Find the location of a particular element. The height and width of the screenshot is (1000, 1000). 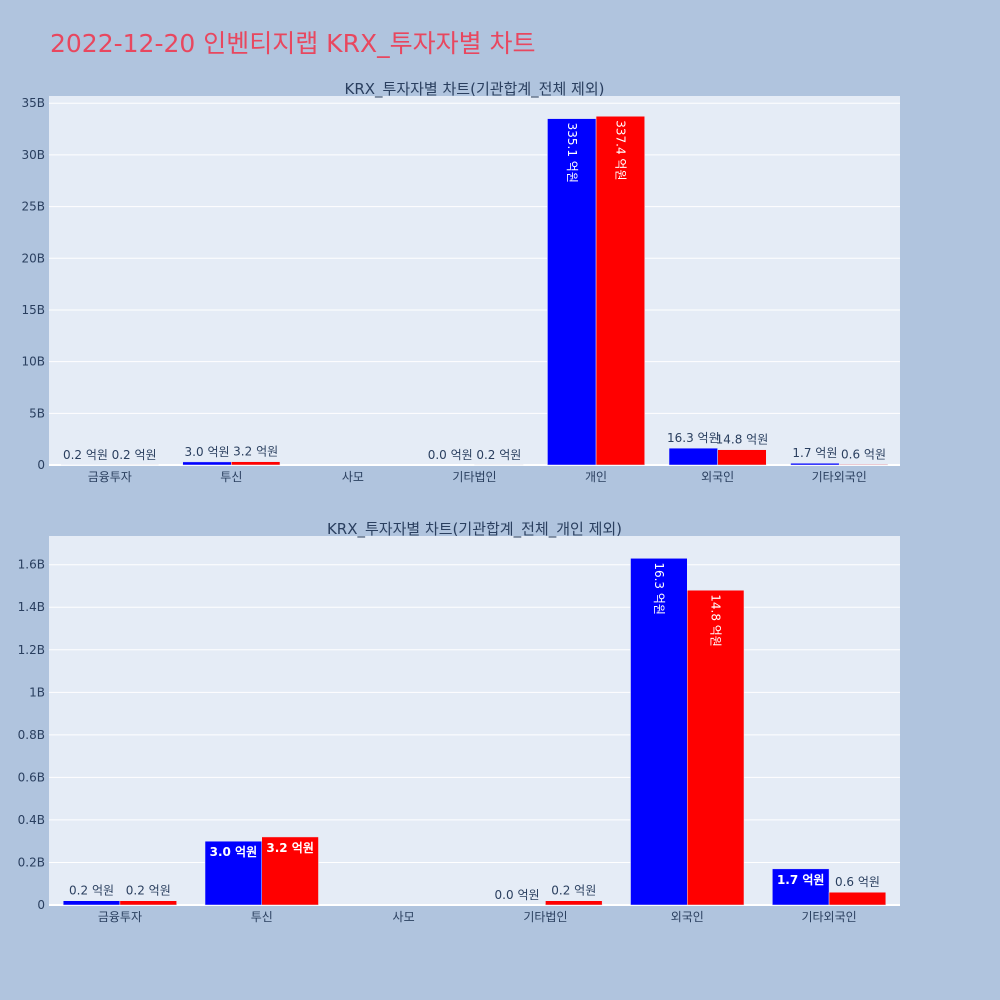

y-tick-label: 0.2B is located at coordinates (31, 862).